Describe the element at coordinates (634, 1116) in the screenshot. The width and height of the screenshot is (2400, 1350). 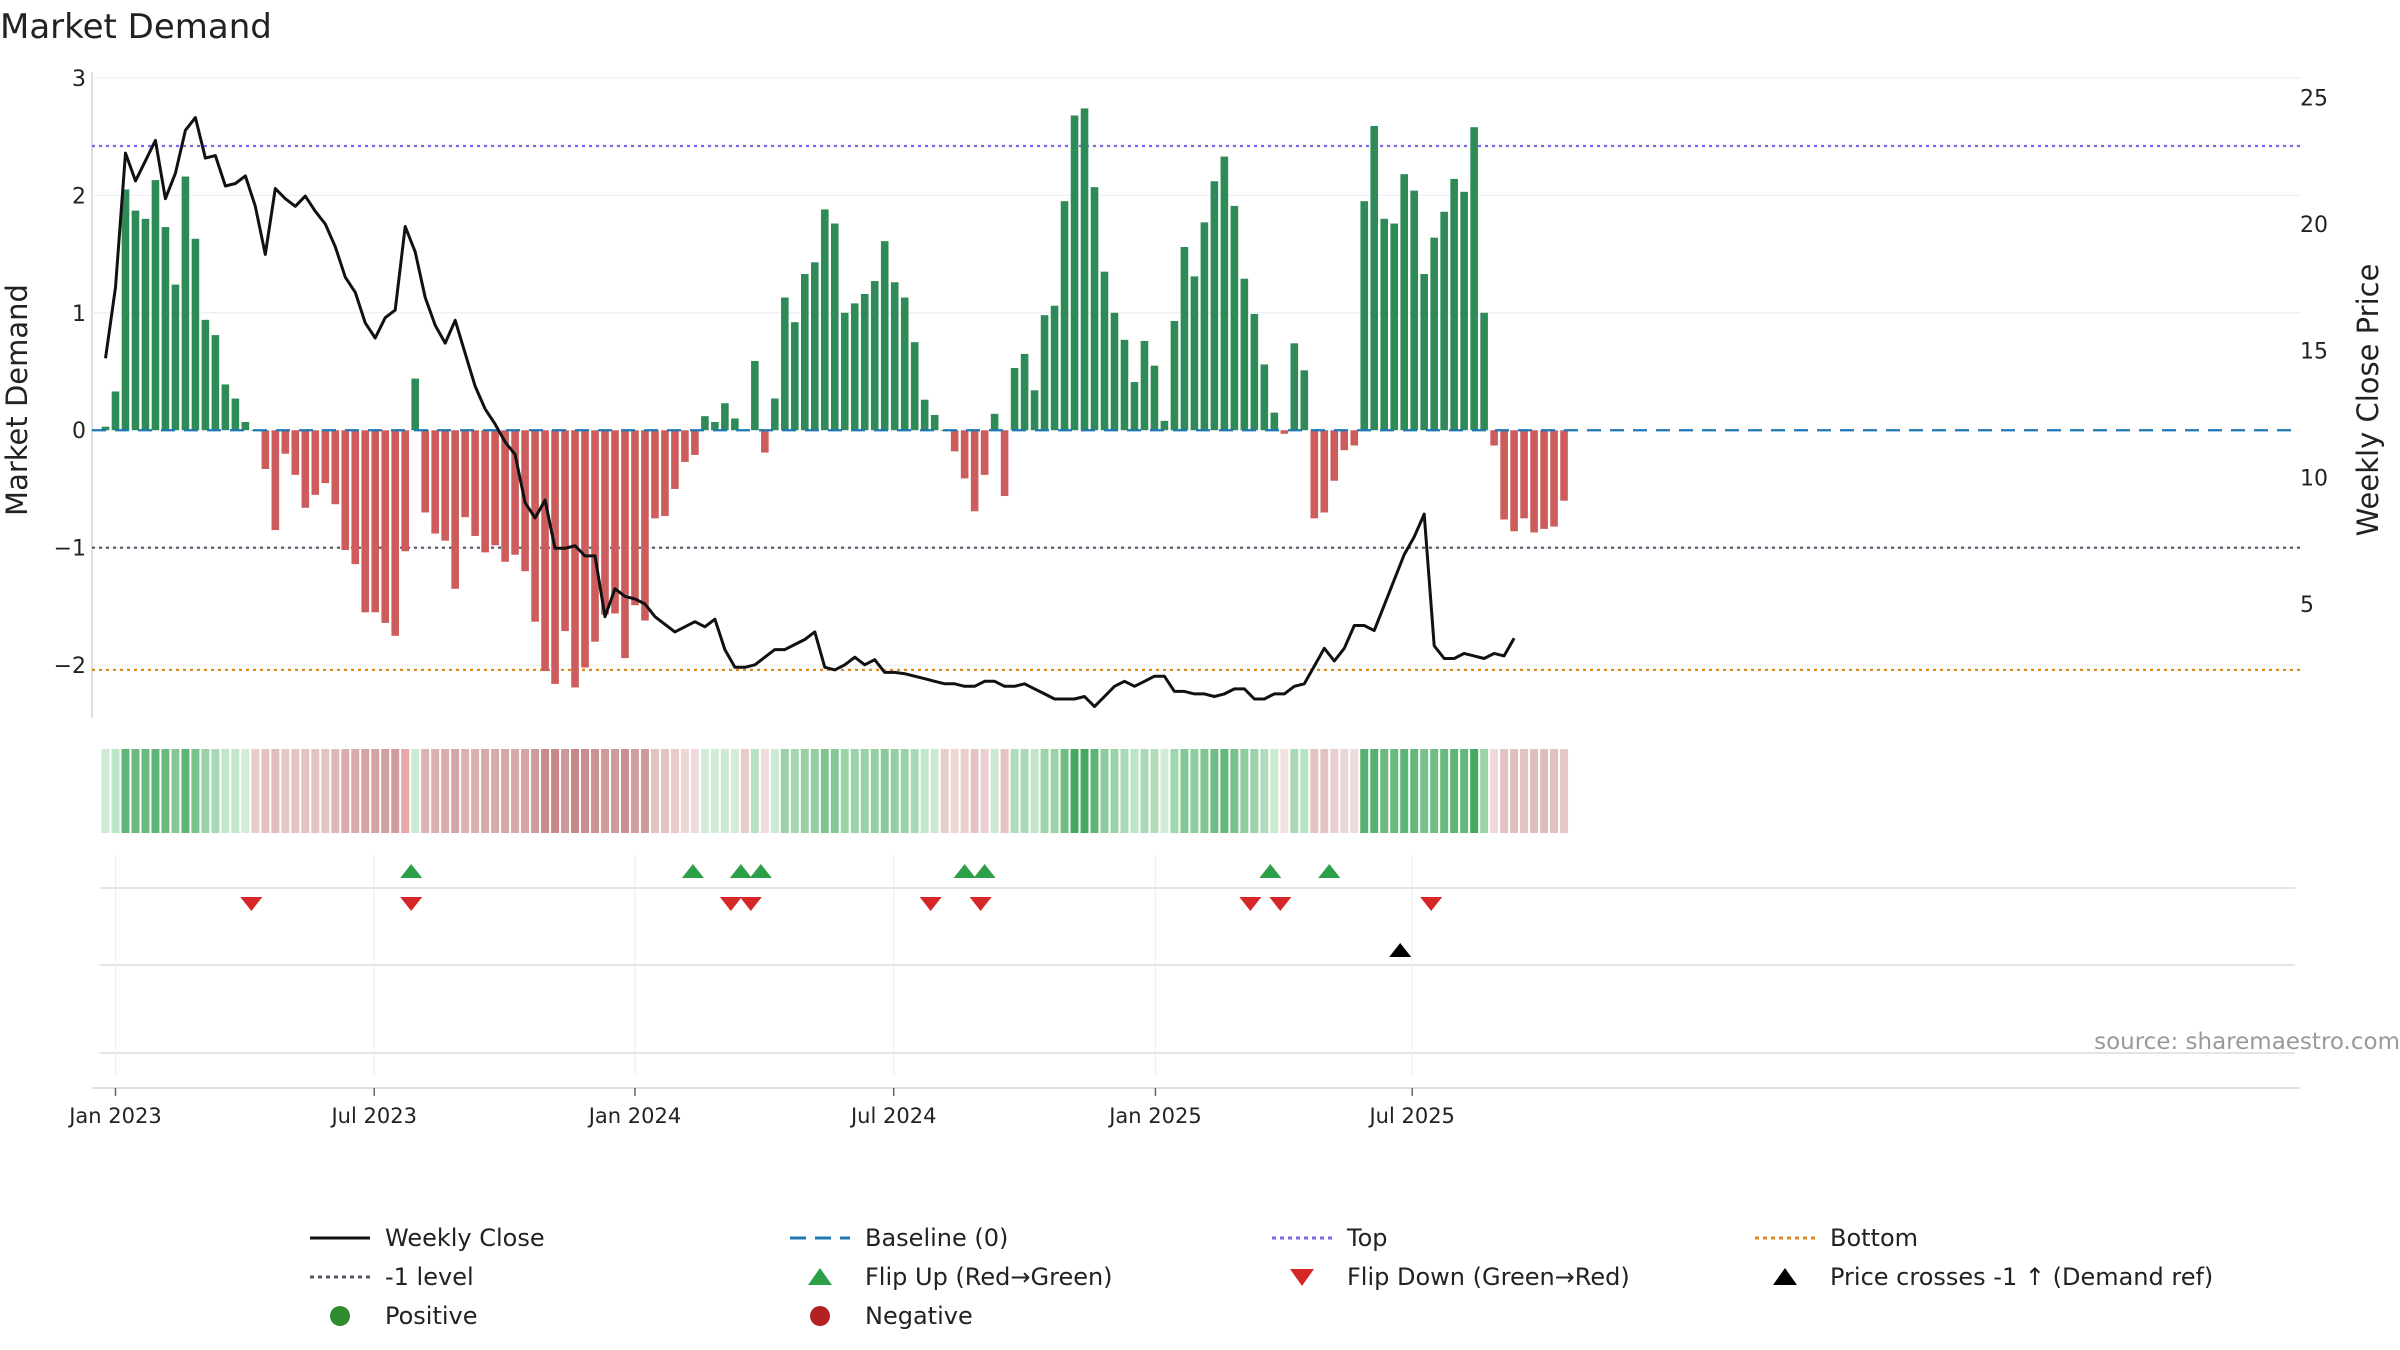
I see `x-tick-label: Jan 2024` at that location.